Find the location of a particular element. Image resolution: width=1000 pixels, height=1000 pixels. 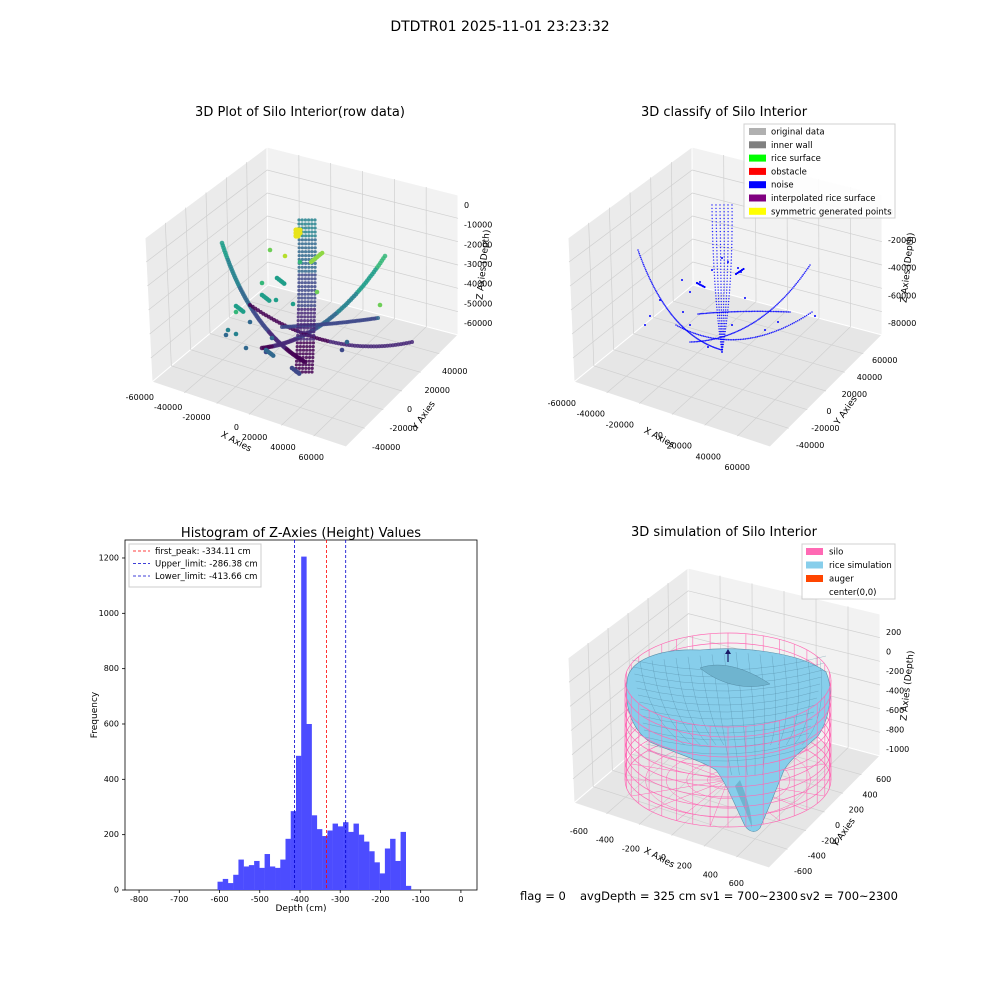

simulation-xtick: 0 is located at coordinates (663, 857).